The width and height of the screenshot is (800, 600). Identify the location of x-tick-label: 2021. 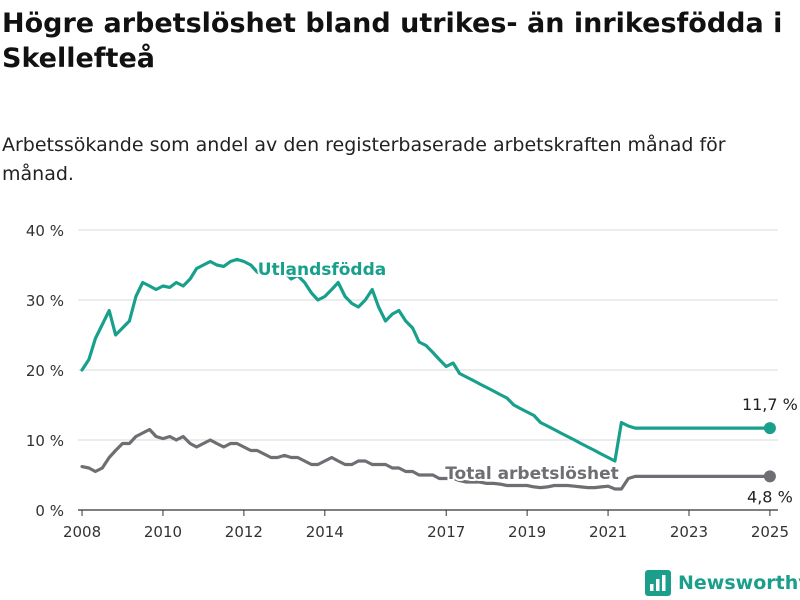
(608, 531).